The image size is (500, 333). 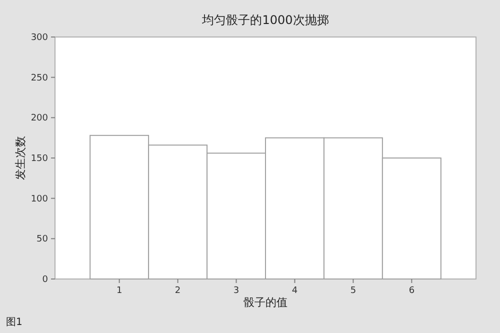 What do you see at coordinates (295, 291) in the screenshot?
I see `x-tick-label: 4` at bounding box center [295, 291].